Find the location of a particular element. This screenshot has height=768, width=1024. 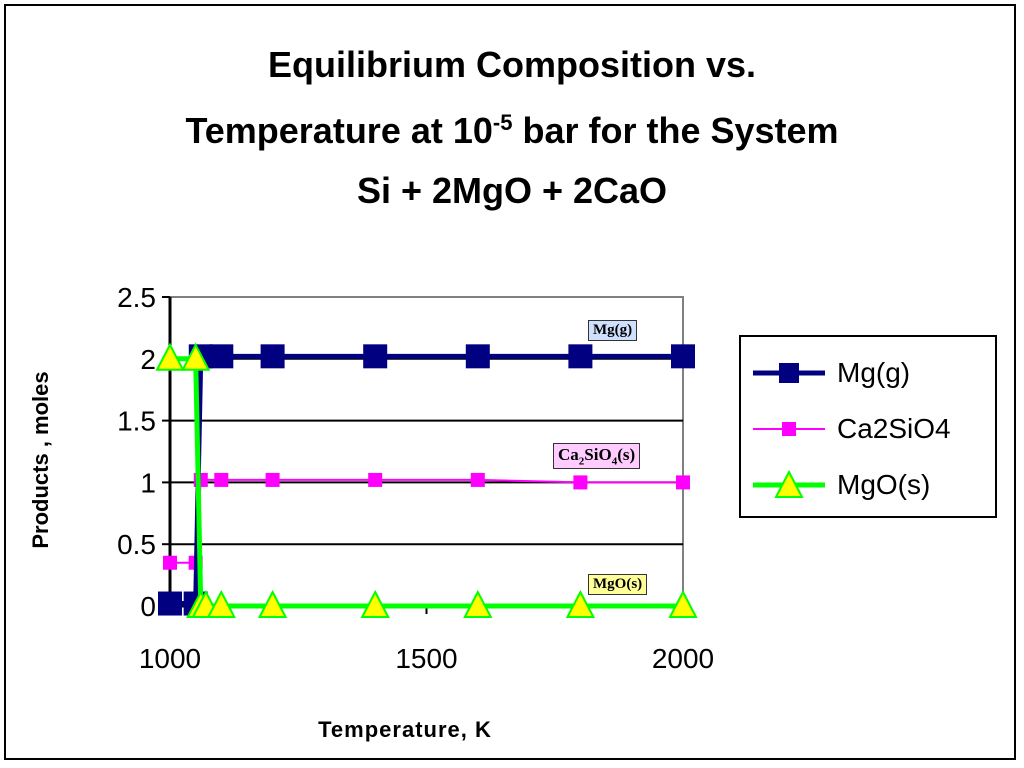

series-line is located at coordinates (426, 521).